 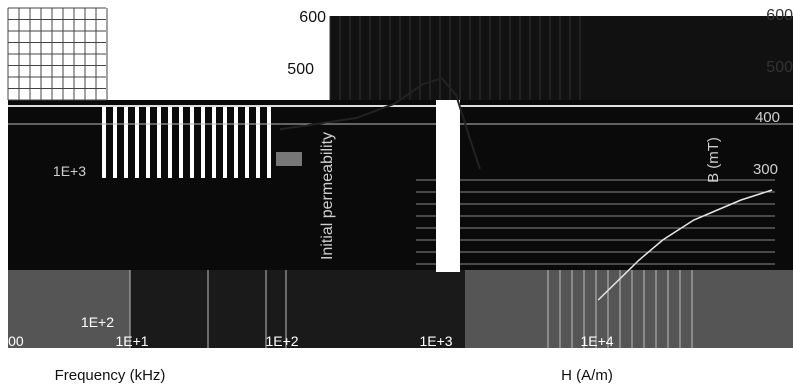 What do you see at coordinates (448, 186) in the screenshot?
I see `white-band` at bounding box center [448, 186].